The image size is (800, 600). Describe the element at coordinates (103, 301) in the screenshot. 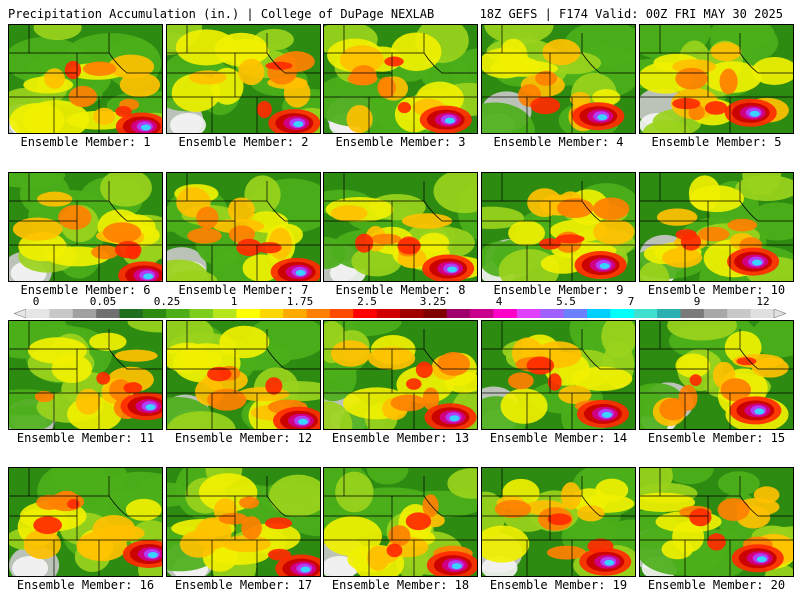

I see `colorbar-tick-label: 0.05` at that location.